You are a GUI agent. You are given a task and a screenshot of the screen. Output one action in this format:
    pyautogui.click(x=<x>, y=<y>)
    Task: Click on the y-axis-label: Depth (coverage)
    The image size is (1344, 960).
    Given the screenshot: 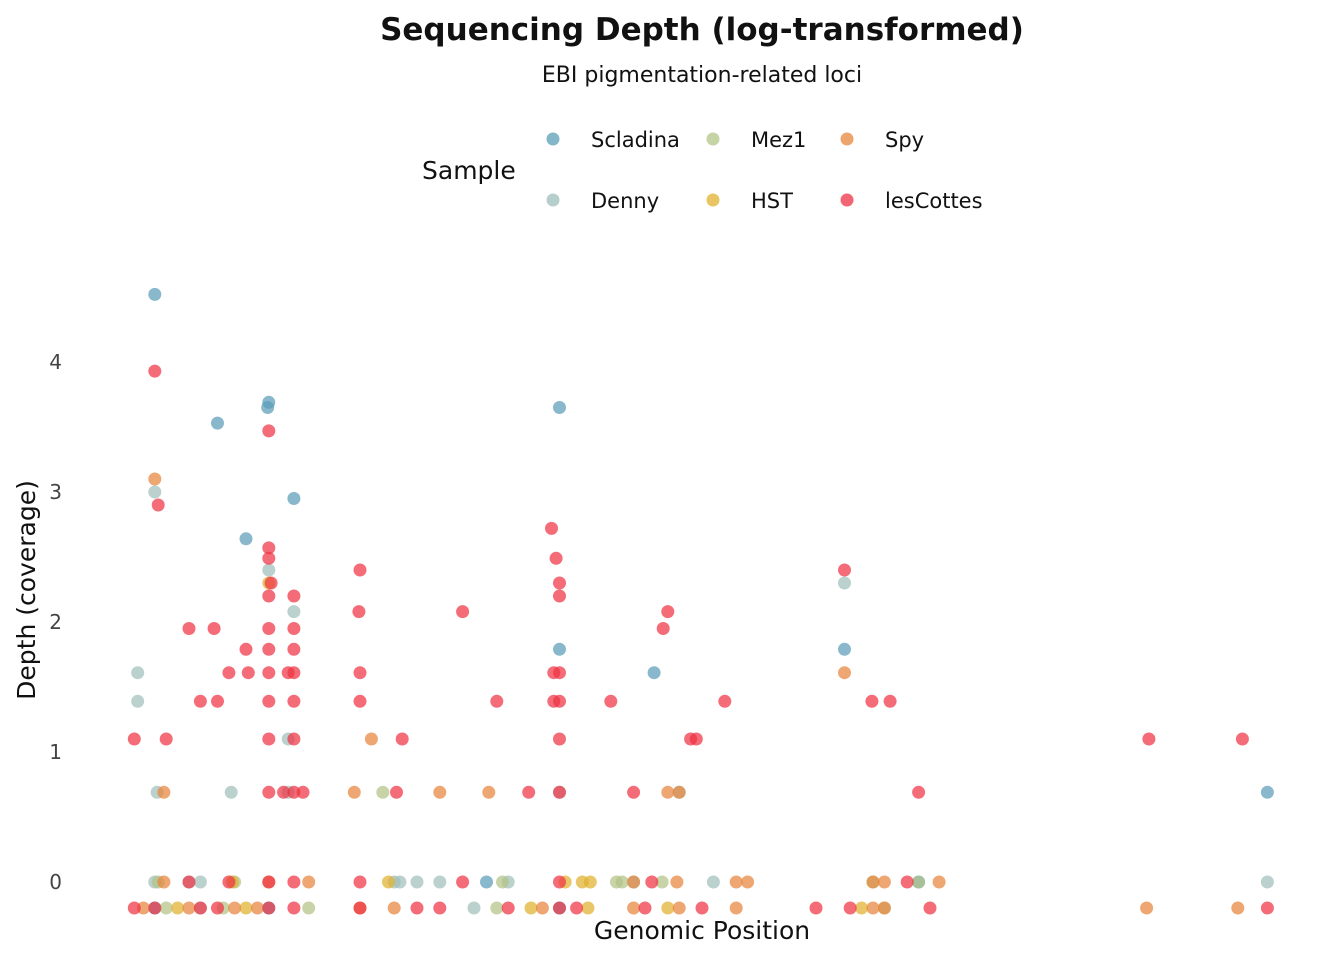 What is the action you would take?
    pyautogui.click(x=26, y=590)
    